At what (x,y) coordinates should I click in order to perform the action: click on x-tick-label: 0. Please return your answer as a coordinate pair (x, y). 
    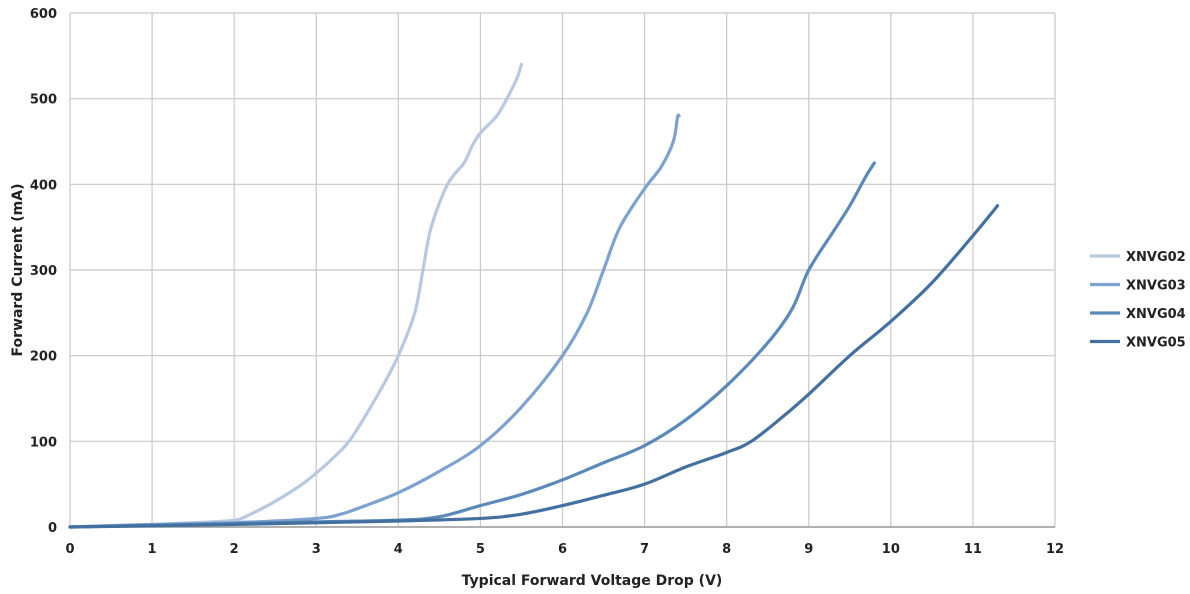
    Looking at the image, I should click on (69, 549).